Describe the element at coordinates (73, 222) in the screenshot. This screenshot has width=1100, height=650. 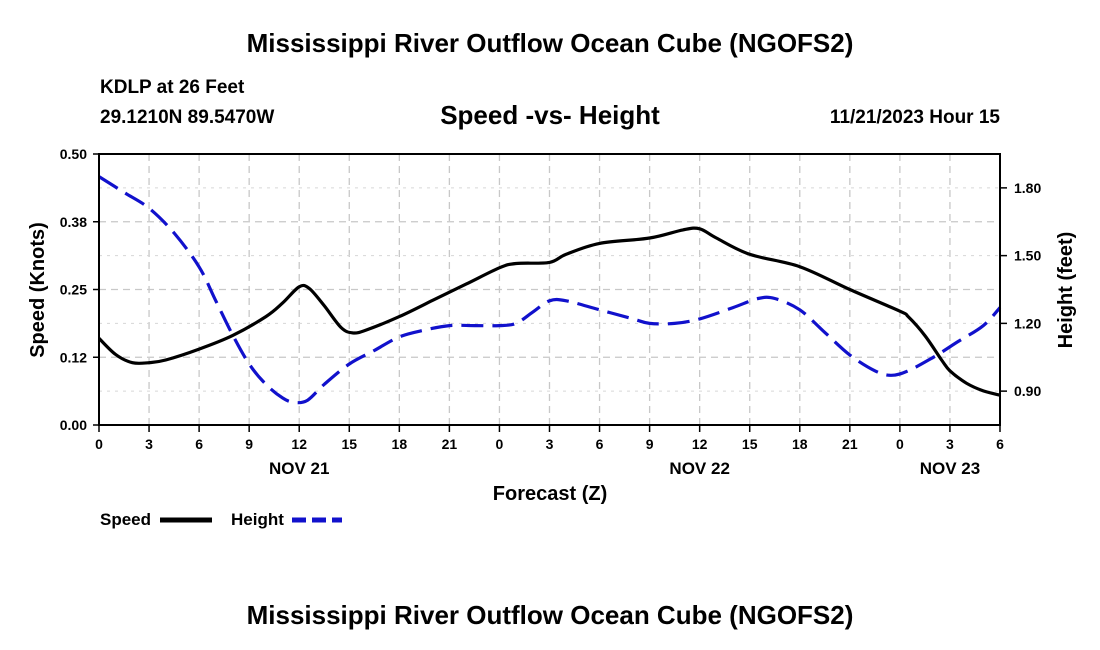
I see `y-left-tick-label: 0.38` at that location.